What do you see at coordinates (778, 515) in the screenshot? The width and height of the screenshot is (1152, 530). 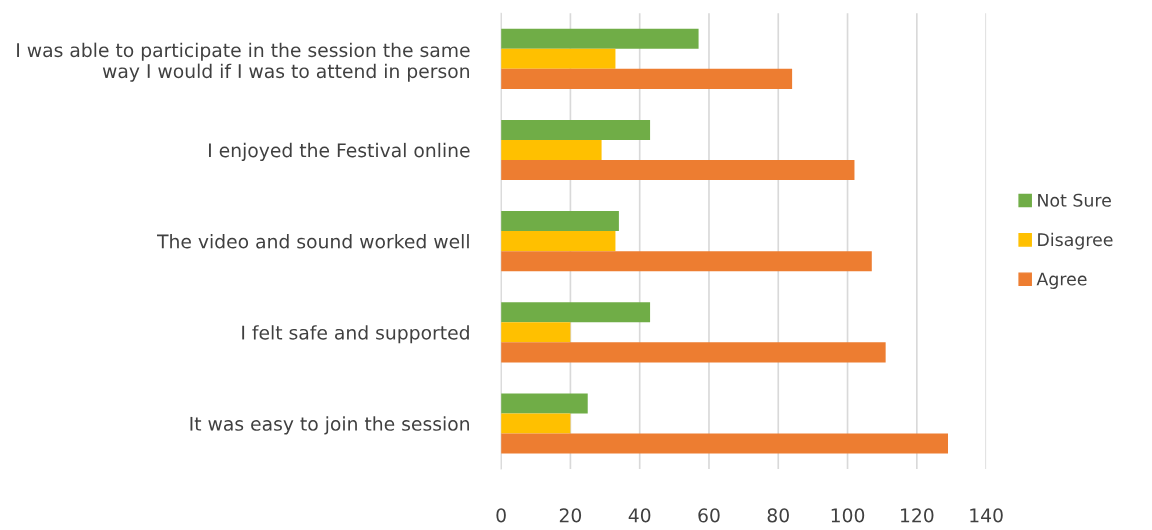 I see `x-tick-label: 80` at bounding box center [778, 515].